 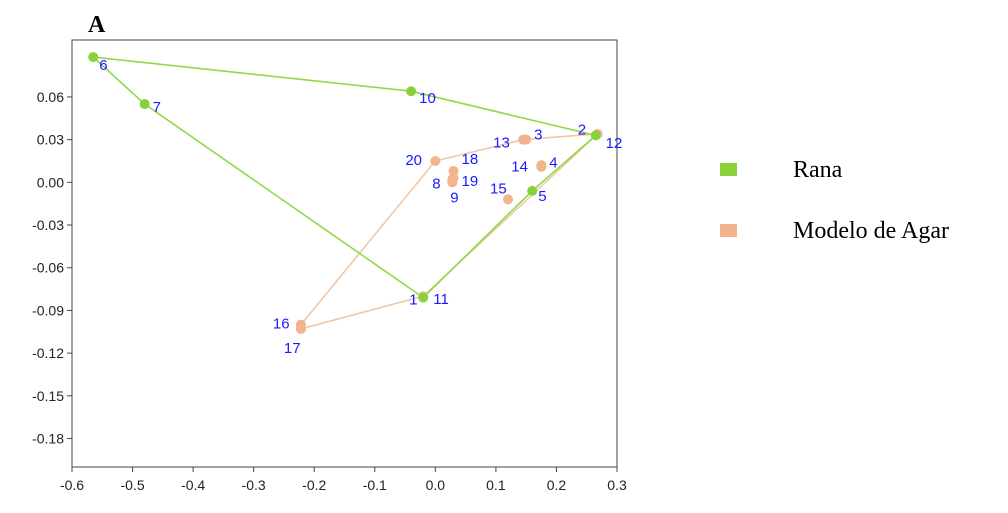 What do you see at coordinates (48, 353) in the screenshot?
I see `y-tick-label: -0.12` at bounding box center [48, 353].